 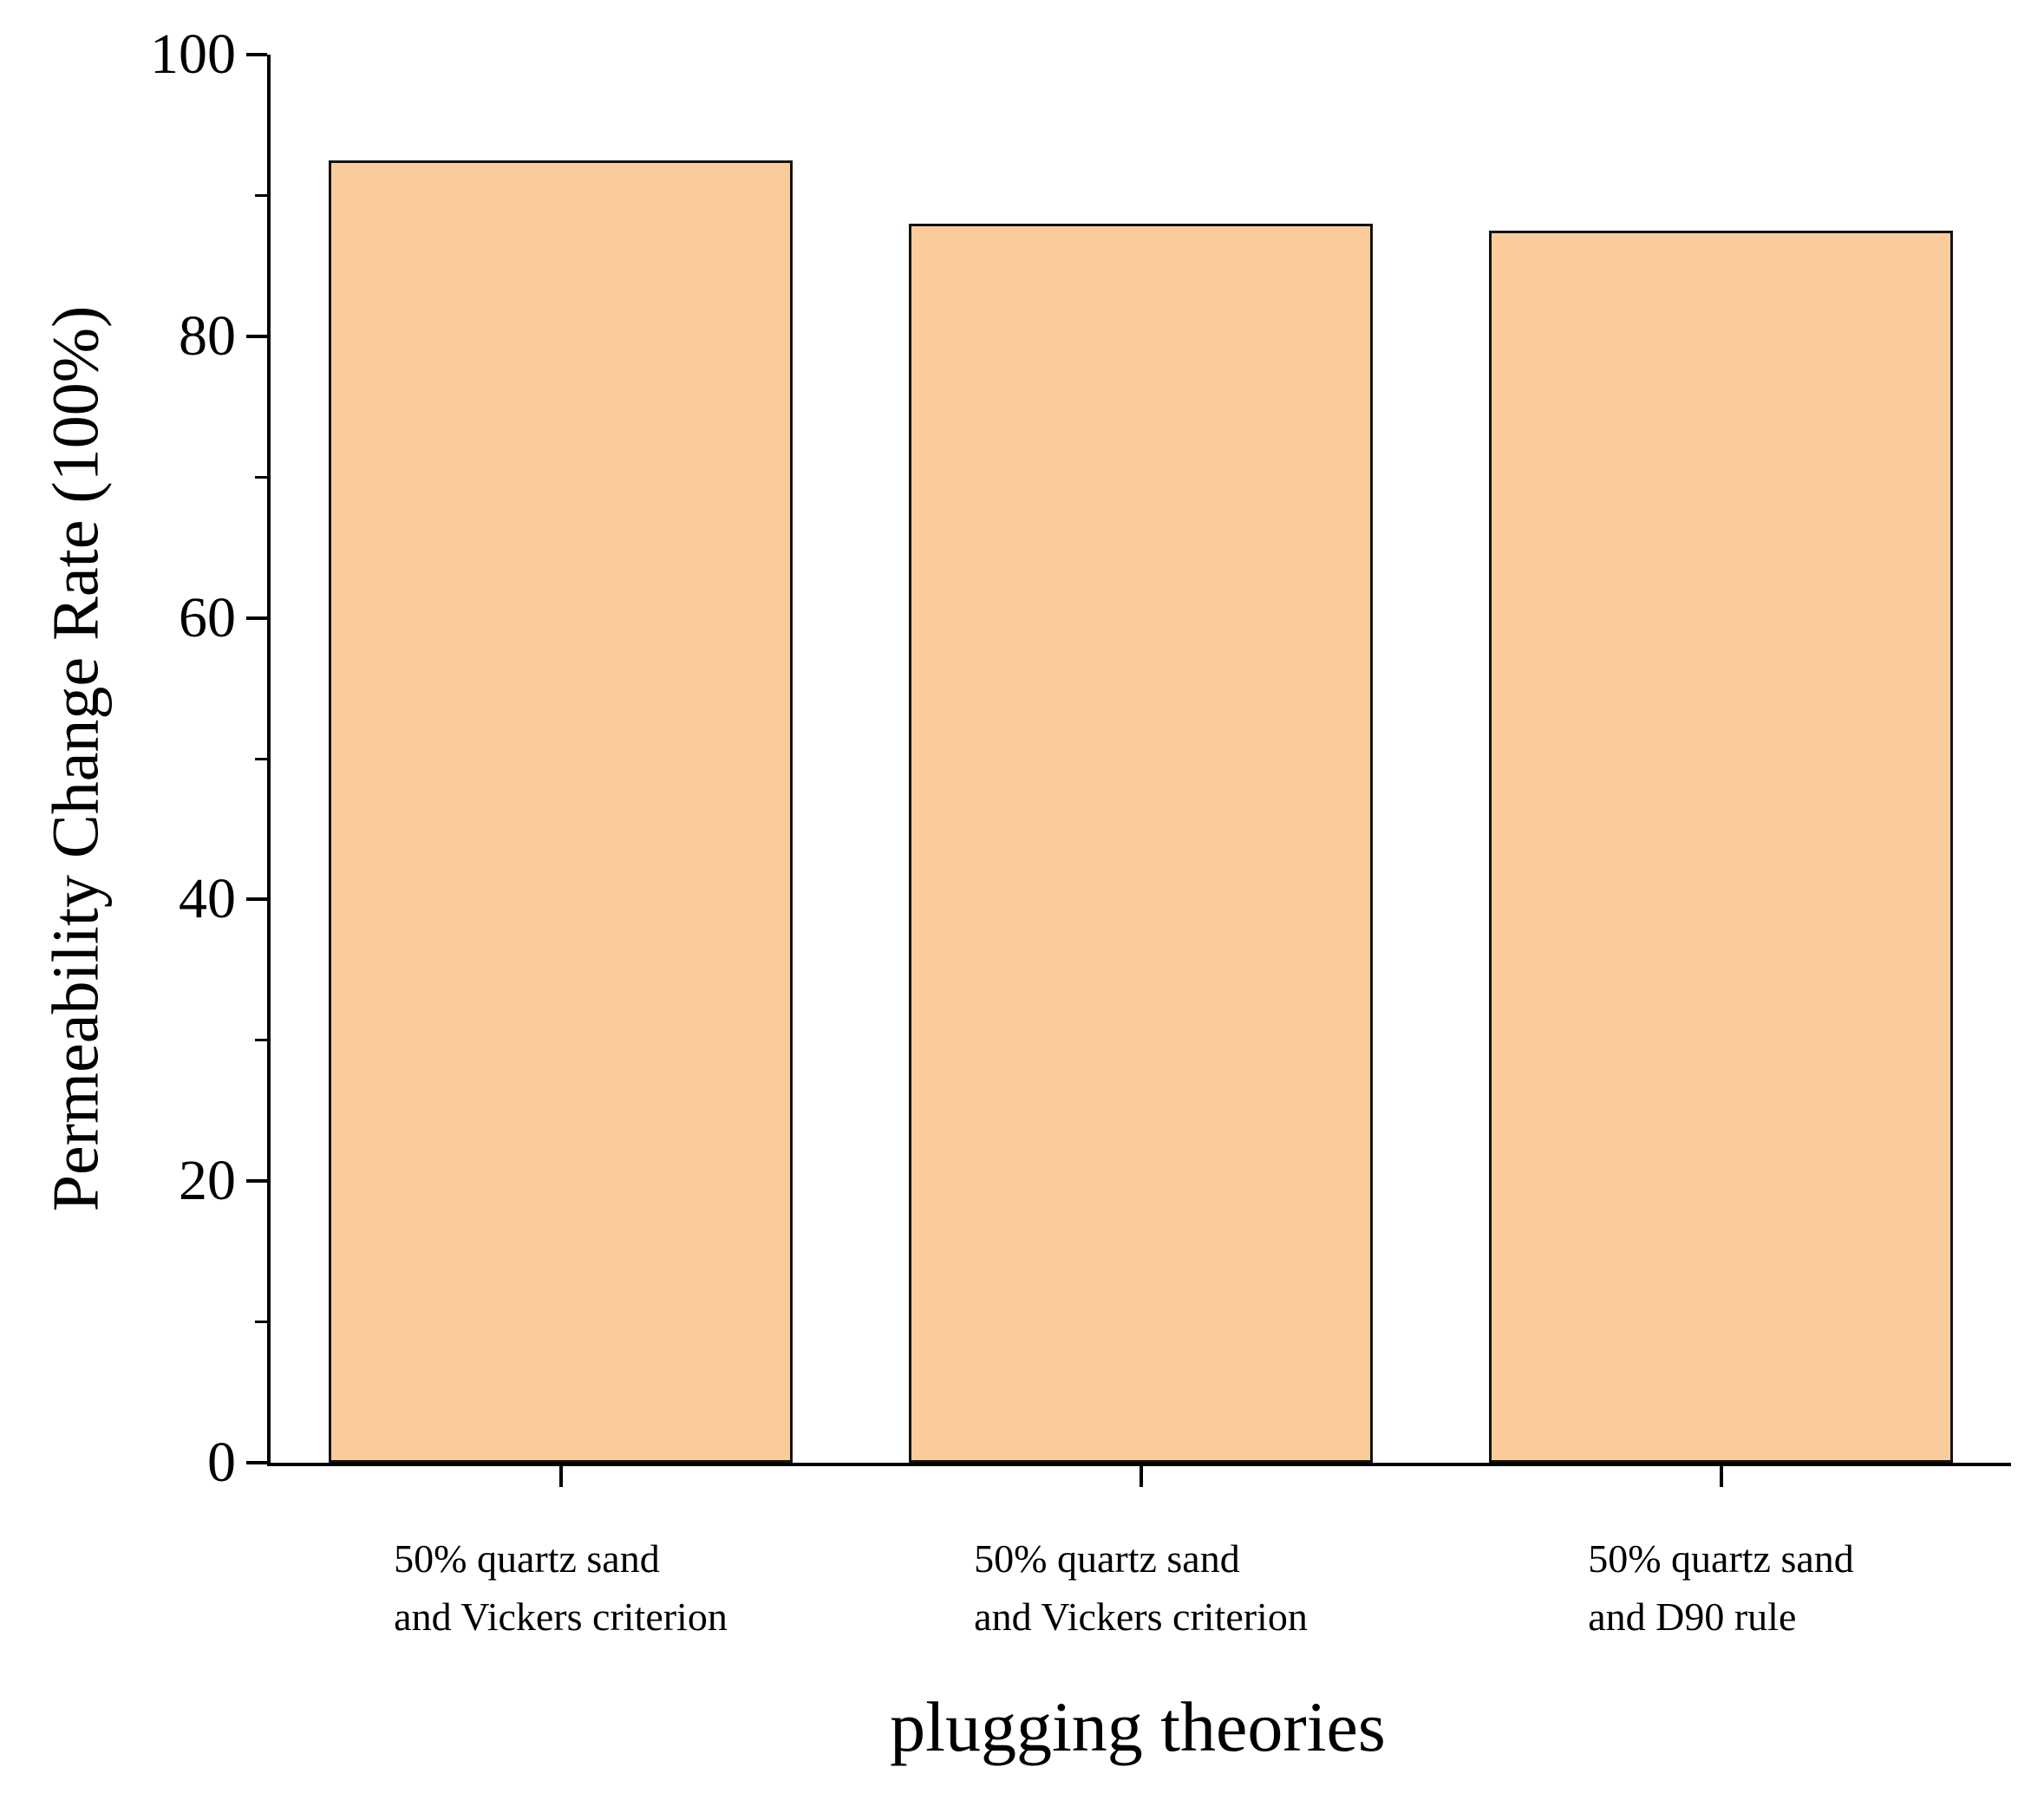 What do you see at coordinates (1138, 1726) in the screenshot?
I see `x-axis-title: plugging theories` at bounding box center [1138, 1726].